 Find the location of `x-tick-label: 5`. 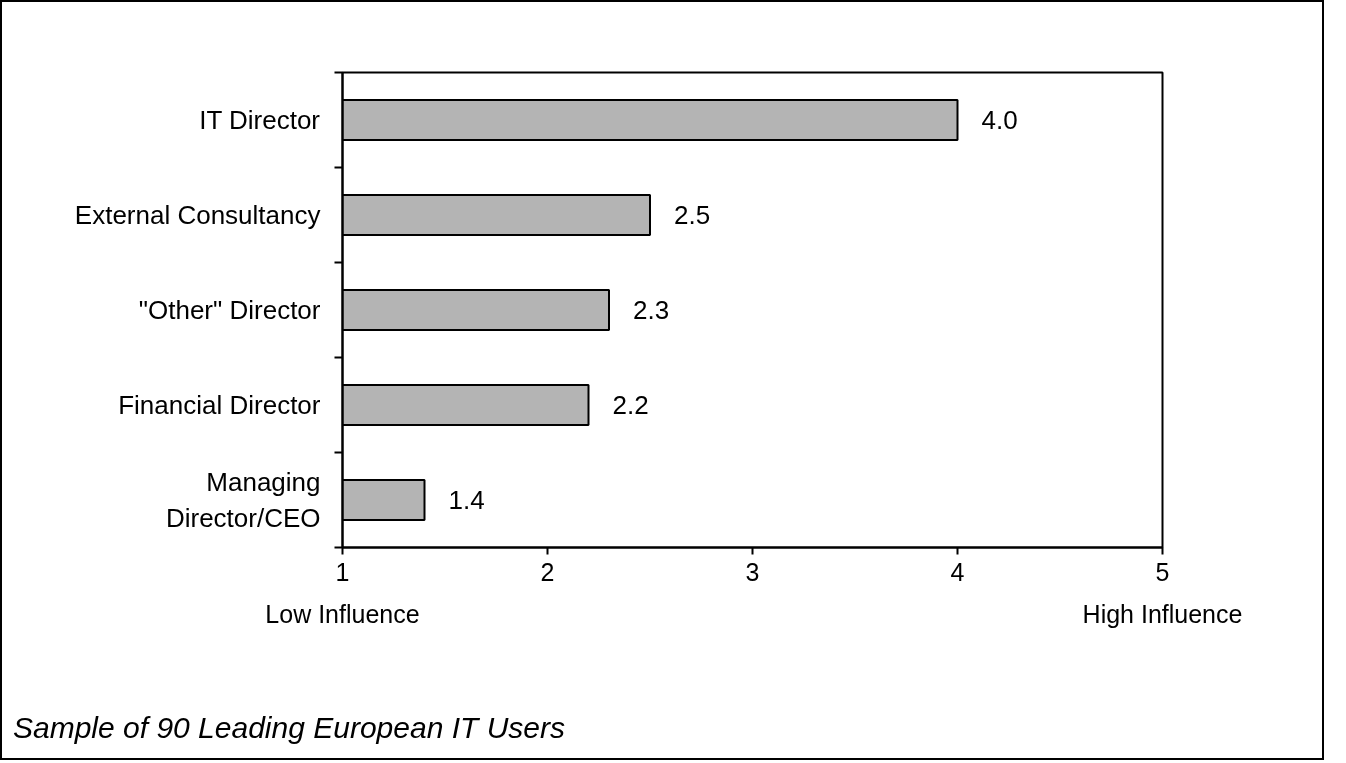

x-tick-label: 5 is located at coordinates (1162, 571).